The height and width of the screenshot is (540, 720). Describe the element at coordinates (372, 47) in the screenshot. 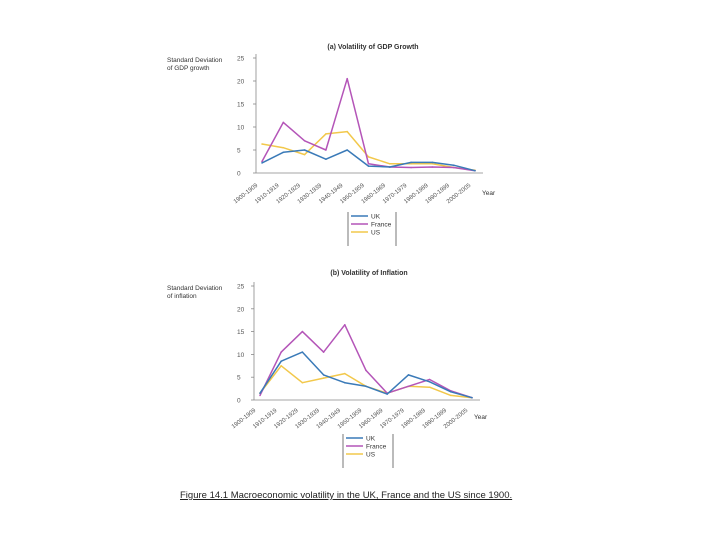

I see `chart-title: (a) Volatility of GDP Growth` at that location.